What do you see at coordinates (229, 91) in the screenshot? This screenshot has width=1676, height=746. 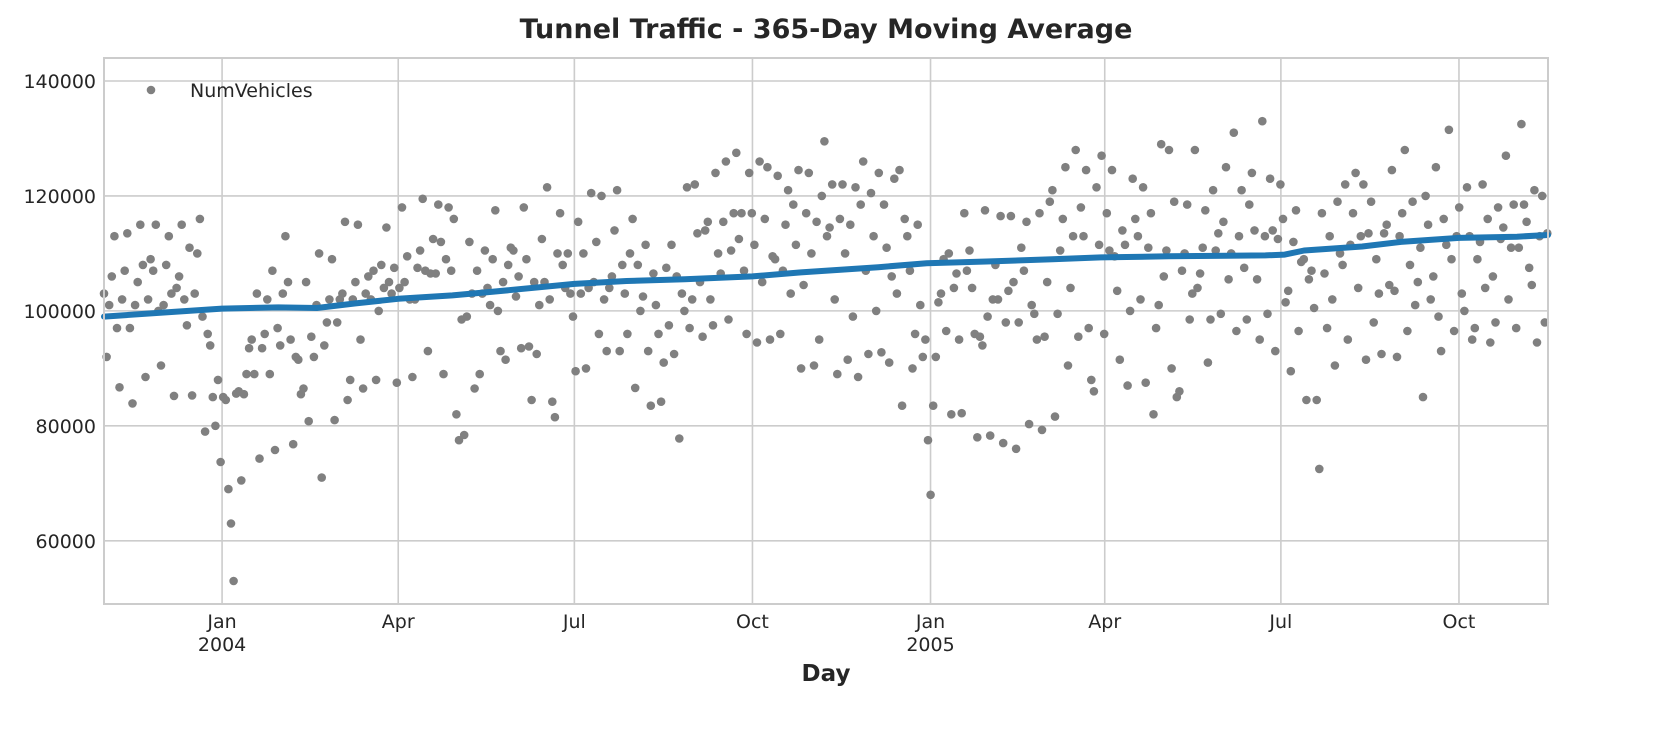 I see `legend: NumVehicles` at bounding box center [229, 91].